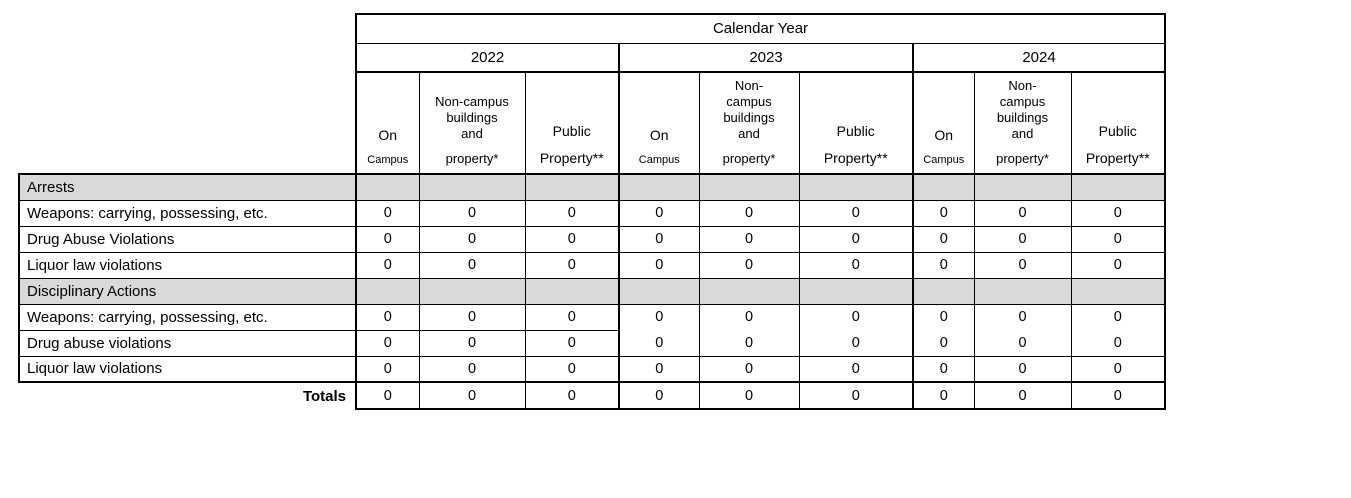  Describe the element at coordinates (1039, 57) in the screenshot. I see `year-header-2024: 2024` at that location.